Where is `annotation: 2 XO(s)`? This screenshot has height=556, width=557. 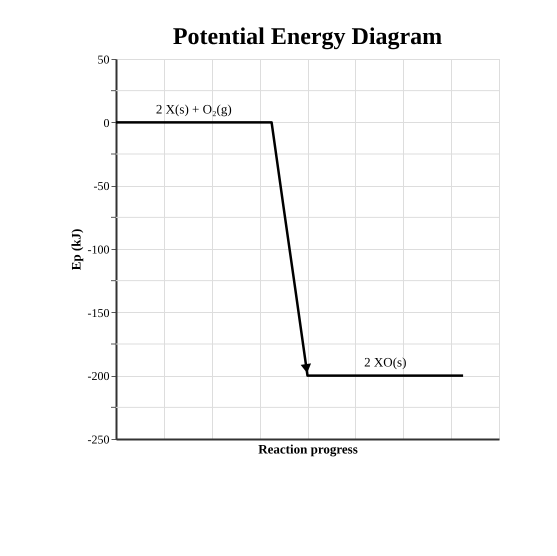
annotation: 2 XO(s) is located at coordinates (385, 362).